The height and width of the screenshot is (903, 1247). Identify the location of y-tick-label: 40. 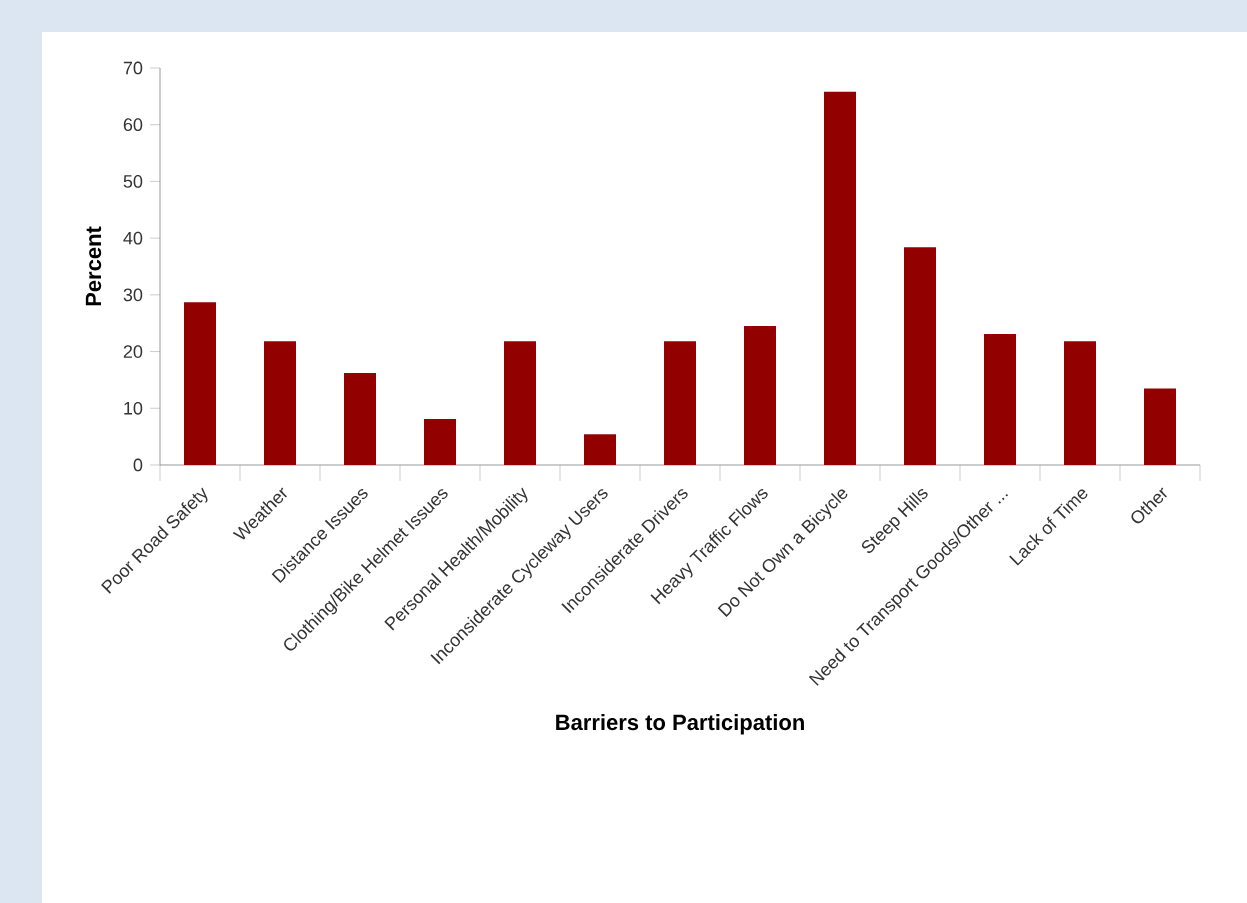
(133, 238).